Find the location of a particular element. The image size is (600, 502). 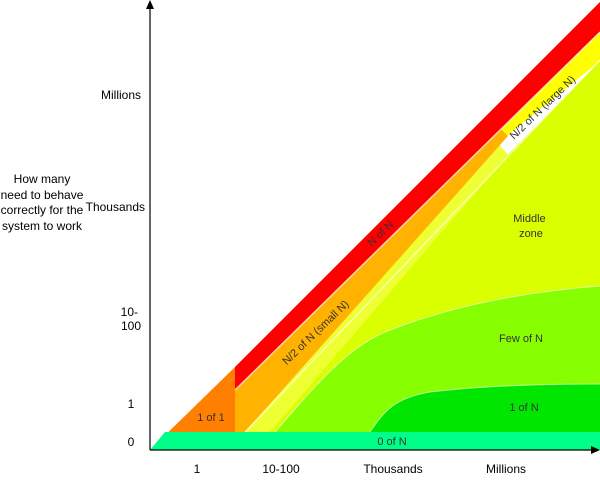

x-tick-millions: Millions is located at coordinates (506, 469).